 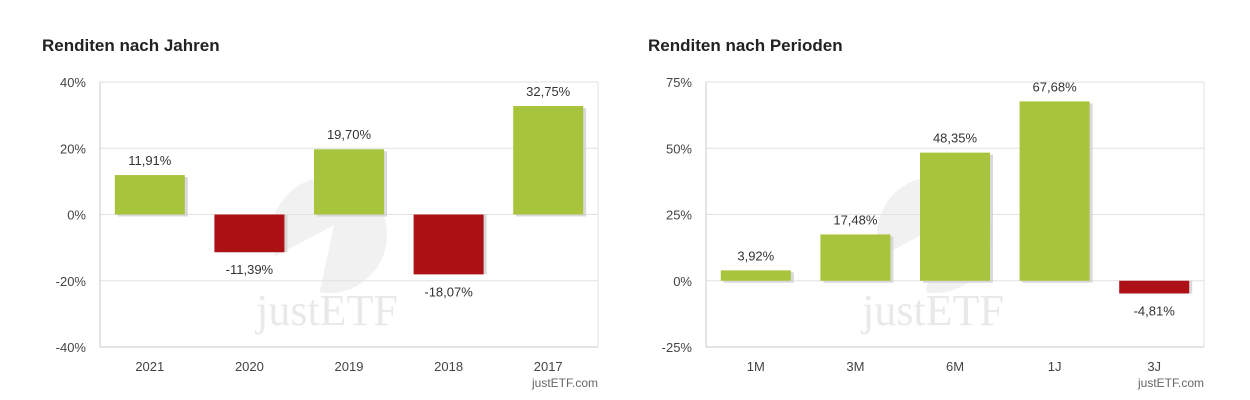 What do you see at coordinates (73, 82) in the screenshot?
I see `y-tick-label: 40%` at bounding box center [73, 82].